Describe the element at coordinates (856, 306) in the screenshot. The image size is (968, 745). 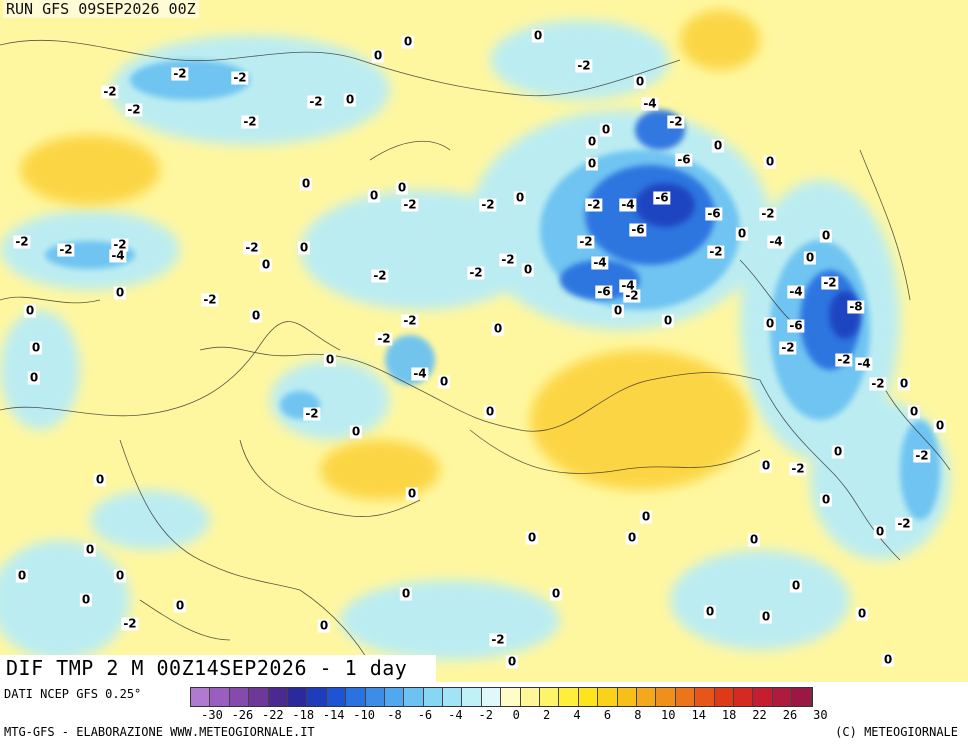
I see `contour-label: -8` at that location.